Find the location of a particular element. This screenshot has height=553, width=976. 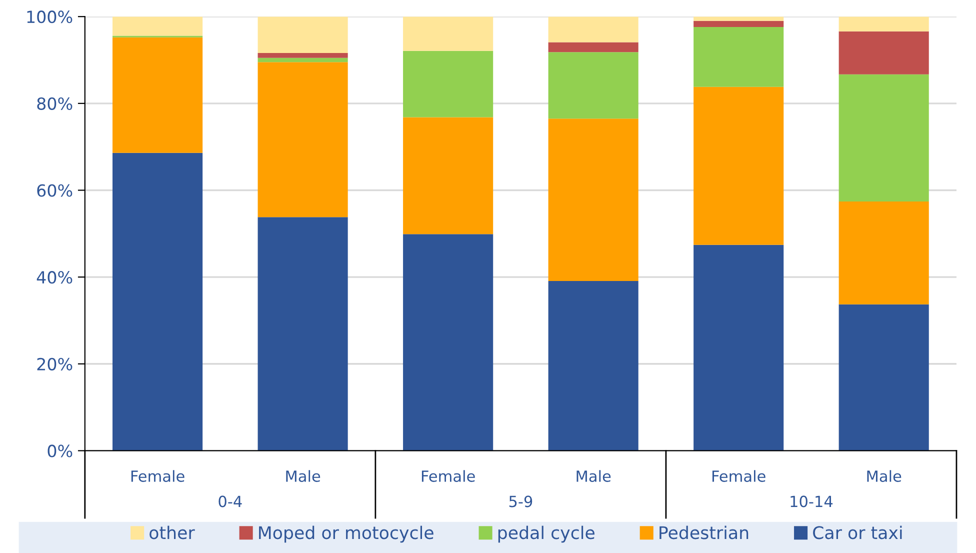

y-tick-label: 0% is located at coordinates (60, 451).